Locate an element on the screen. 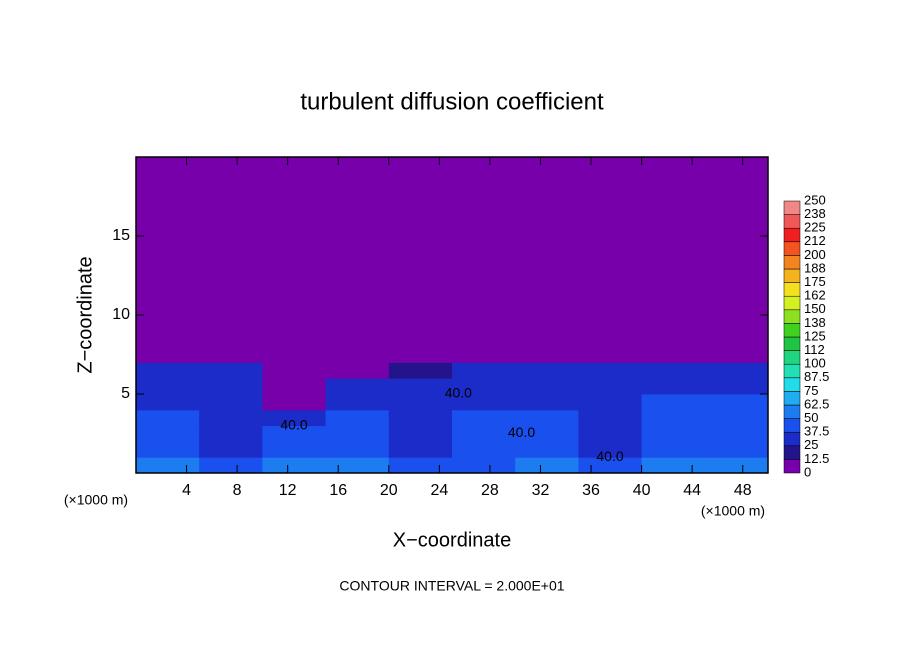 The height and width of the screenshot is (654, 904). colorbar-label: 238 is located at coordinates (815, 213).